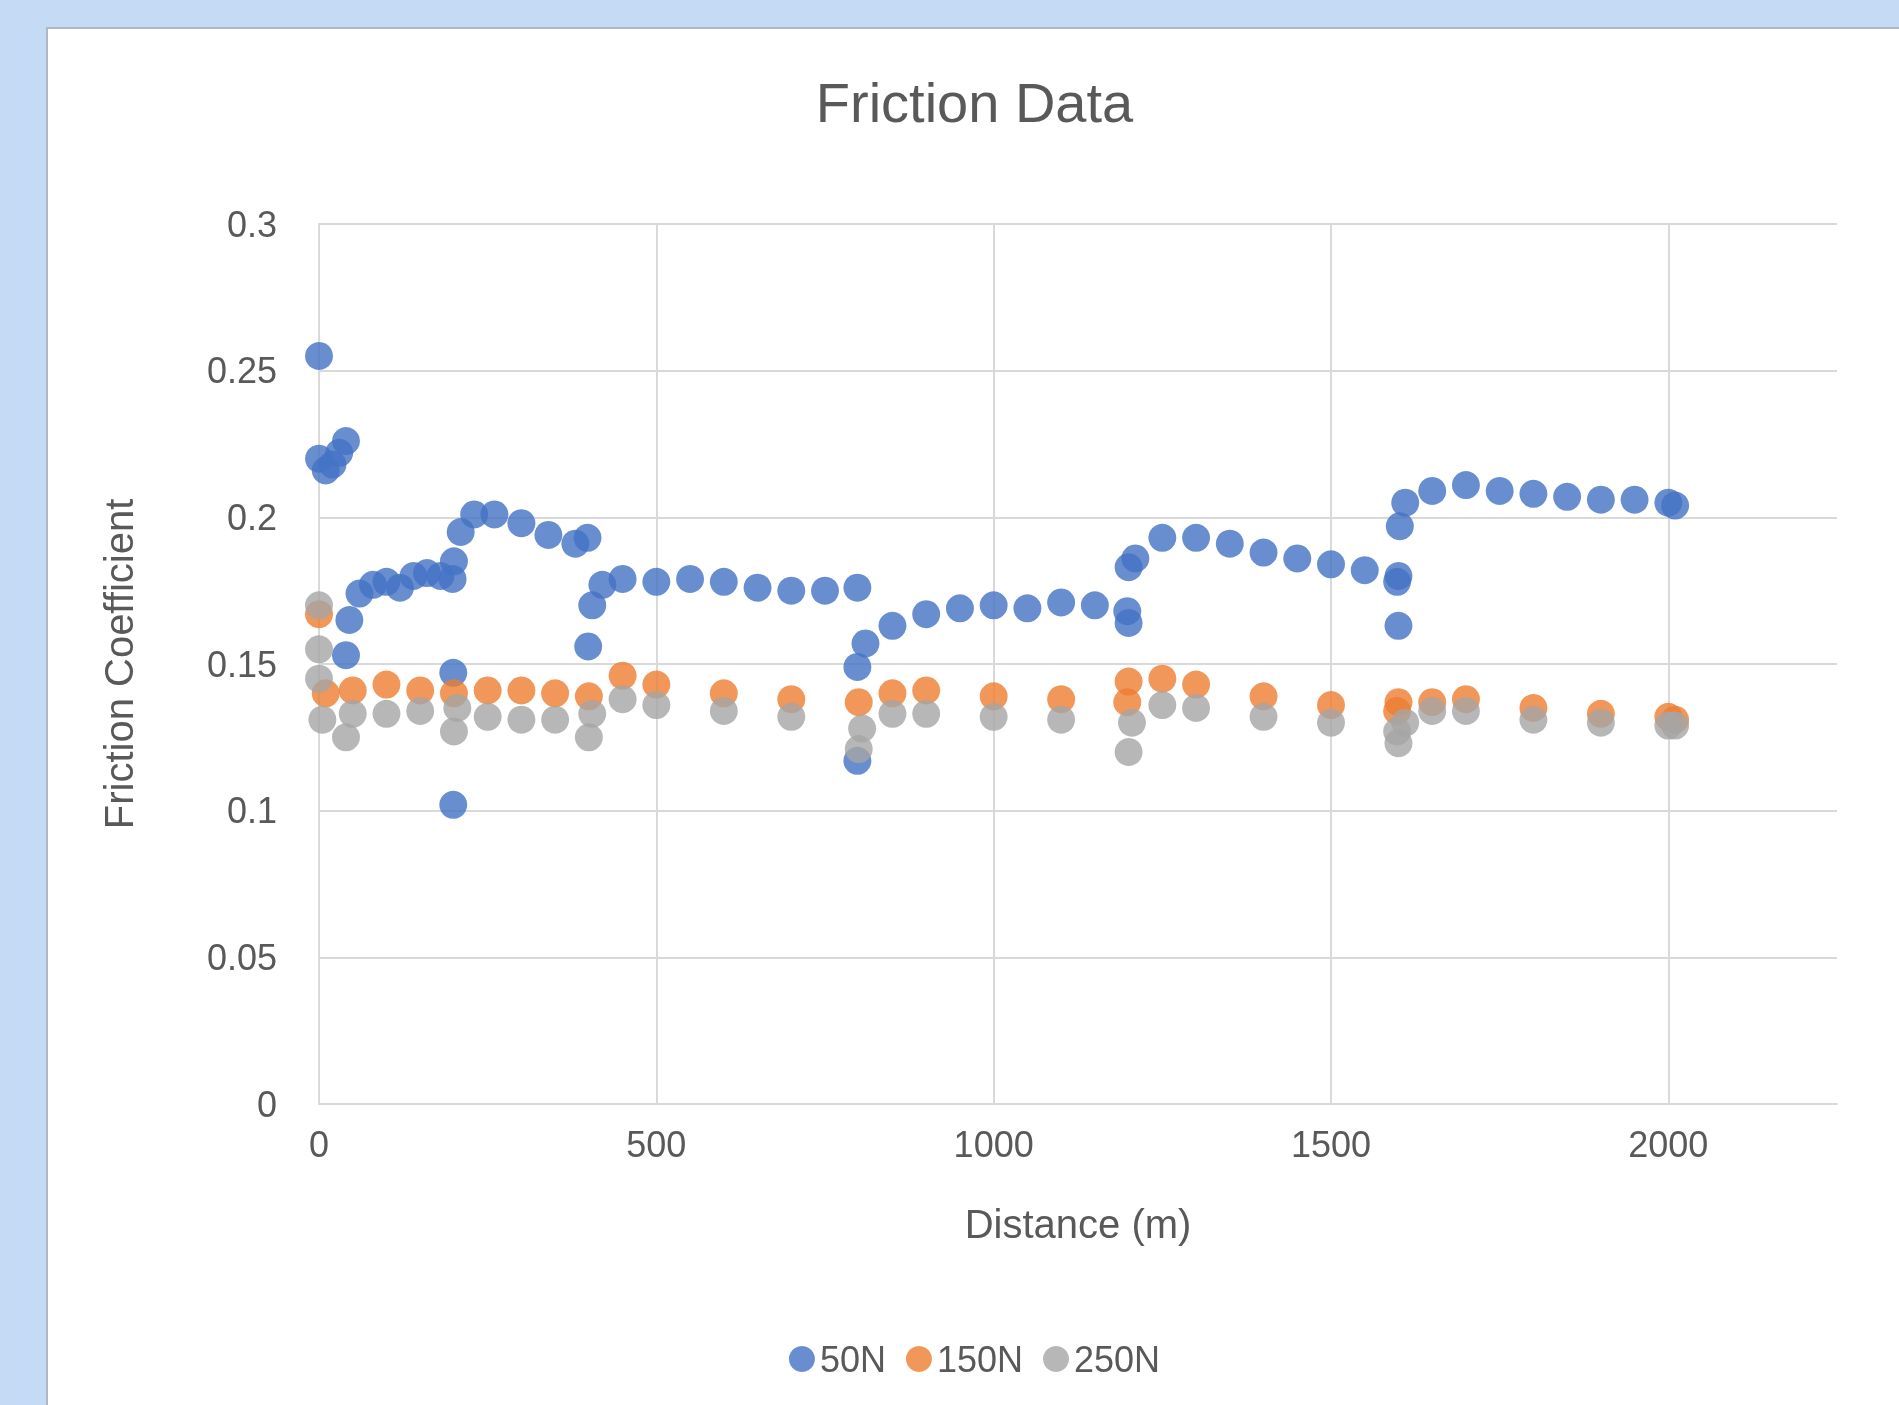 The height and width of the screenshot is (1405, 1899). I want to click on y-tick-label: 0.25, so click(241, 371).